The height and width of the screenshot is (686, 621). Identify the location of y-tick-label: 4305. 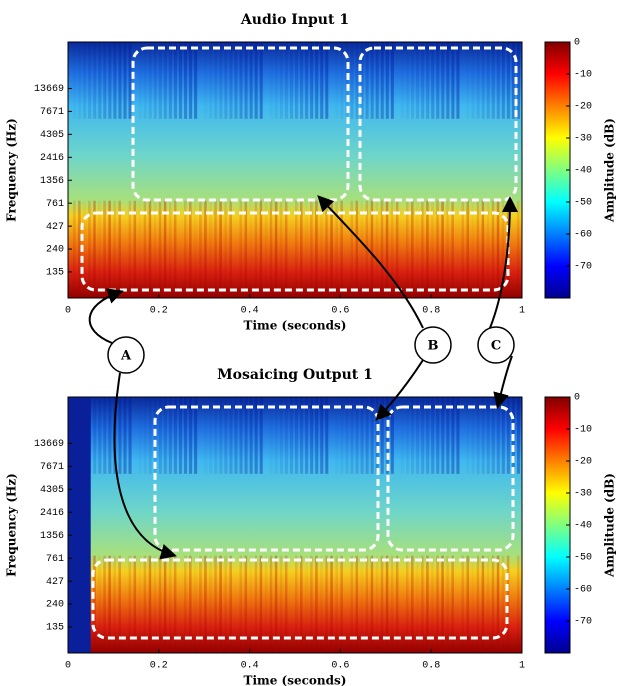
(52, 490).